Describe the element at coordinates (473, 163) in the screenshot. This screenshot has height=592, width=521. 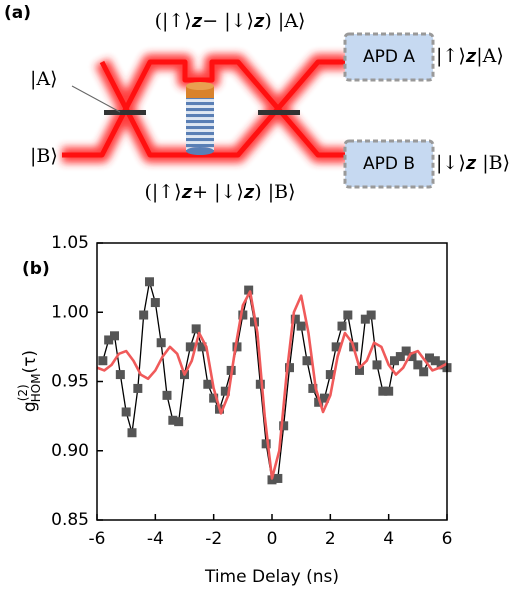
I see `output-state: |↓⟩𝒛 |B⟩` at that location.